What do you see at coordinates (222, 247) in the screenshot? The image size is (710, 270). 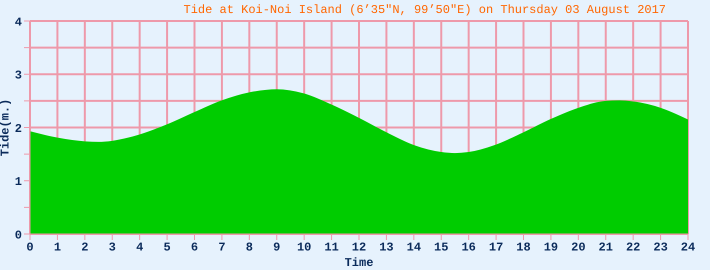 I see `x-tick-label: 7` at bounding box center [222, 247].